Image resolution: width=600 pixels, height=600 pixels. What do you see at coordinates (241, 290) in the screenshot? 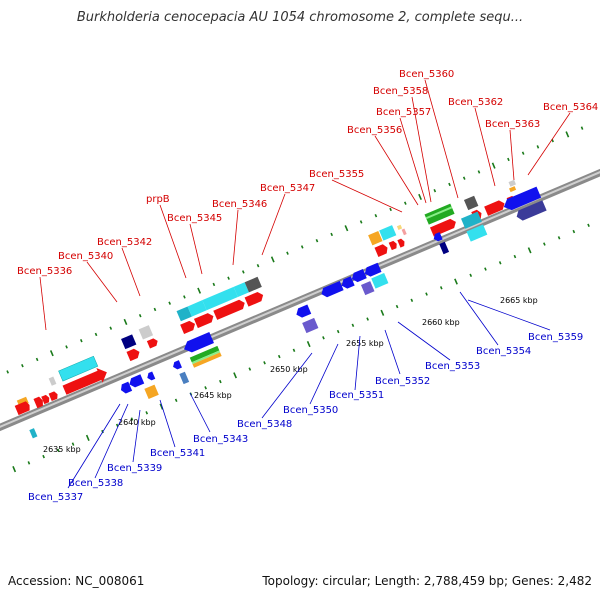
I see `gene-5347-cyan` at bounding box center [241, 290].